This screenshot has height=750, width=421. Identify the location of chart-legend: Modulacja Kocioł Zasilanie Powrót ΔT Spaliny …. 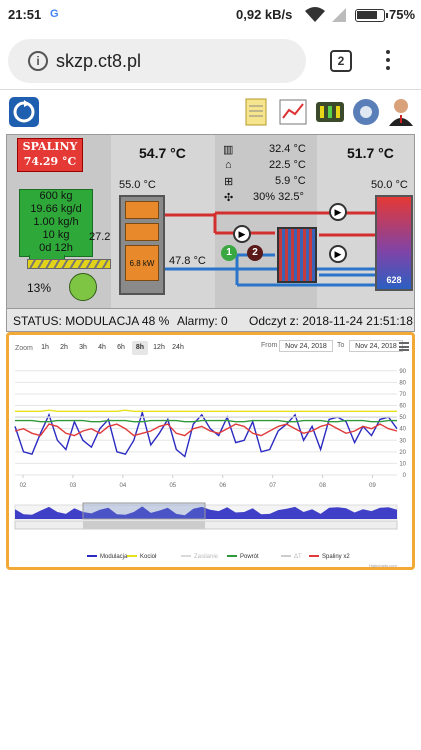
(210, 558).